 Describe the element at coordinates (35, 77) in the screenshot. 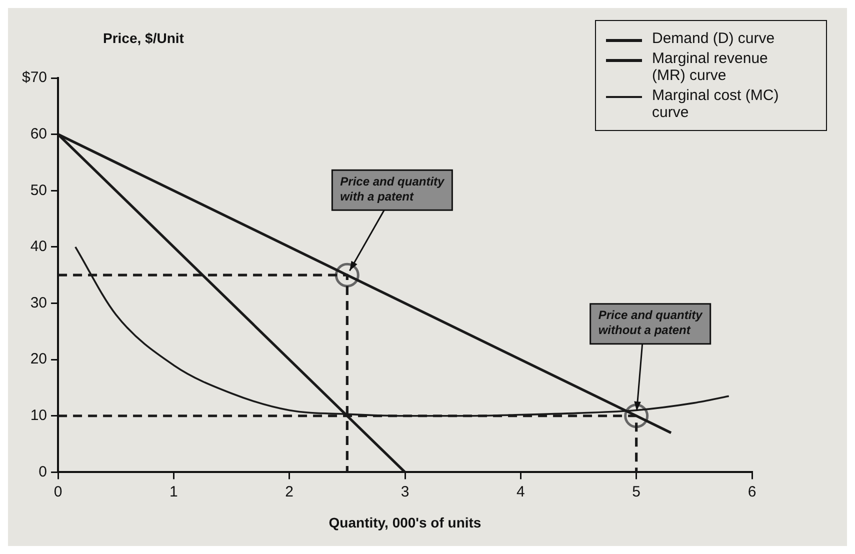

I see `y-tick-label: $70` at that location.